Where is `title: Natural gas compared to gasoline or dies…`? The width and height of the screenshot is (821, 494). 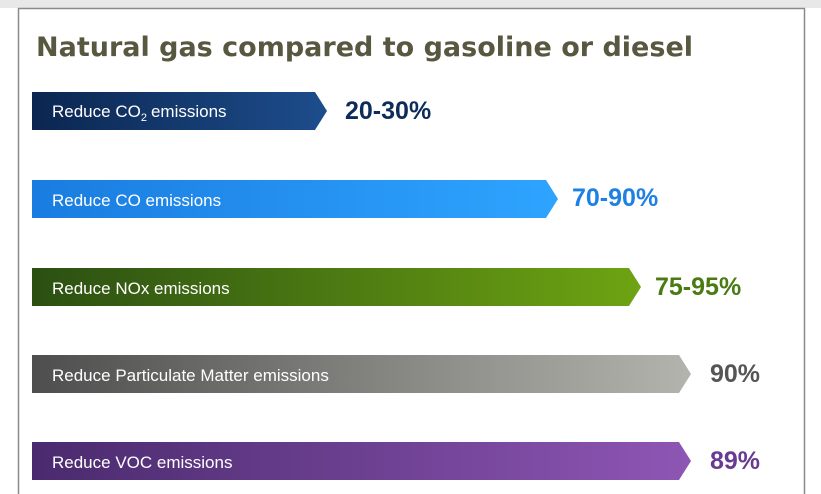 title: Natural gas compared to gasoline or dies… is located at coordinates (364, 47).